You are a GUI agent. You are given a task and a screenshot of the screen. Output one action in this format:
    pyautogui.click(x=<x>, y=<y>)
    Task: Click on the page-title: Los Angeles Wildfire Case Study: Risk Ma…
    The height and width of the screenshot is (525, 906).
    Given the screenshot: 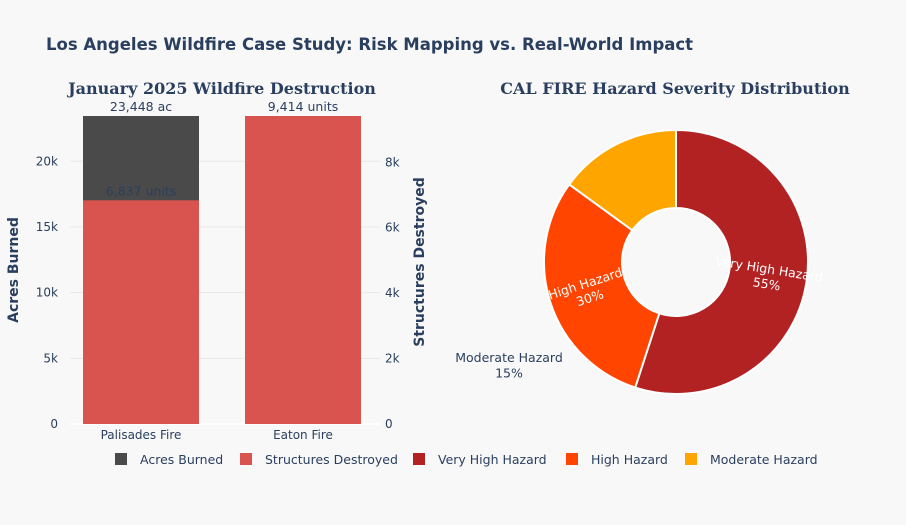 What is the action you would take?
    pyautogui.click(x=369, y=44)
    